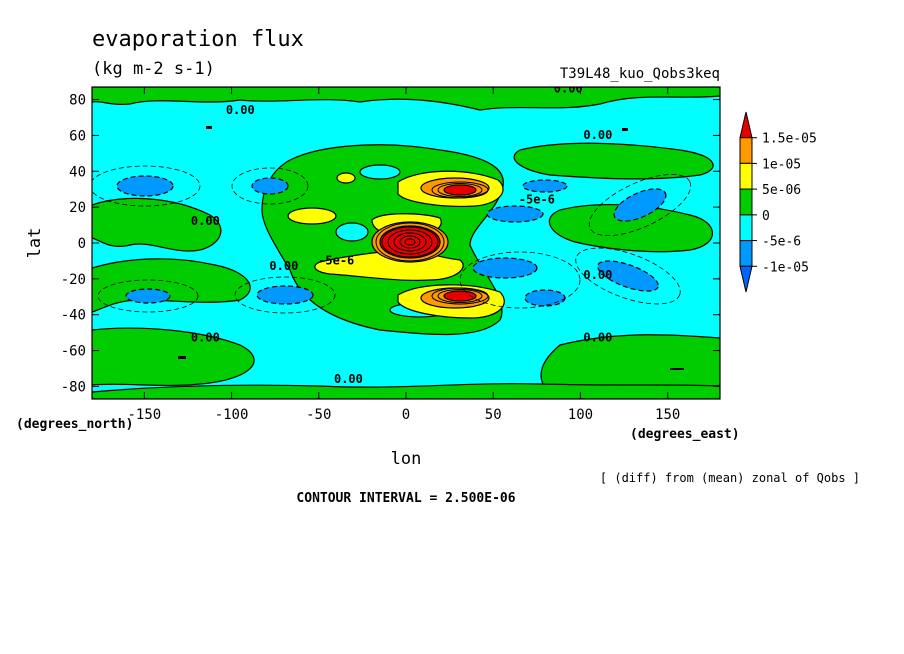  What do you see at coordinates (406, 99) in the screenshot?
I see `green-north-polar` at bounding box center [406, 99].